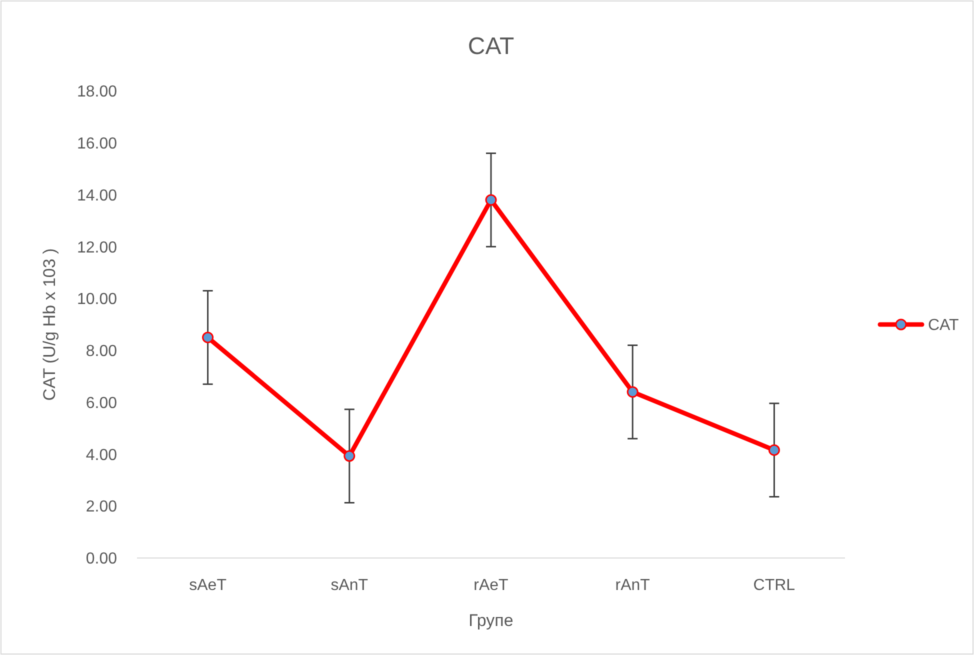  I want to click on x-tick-label: sAnT, so click(349, 585).